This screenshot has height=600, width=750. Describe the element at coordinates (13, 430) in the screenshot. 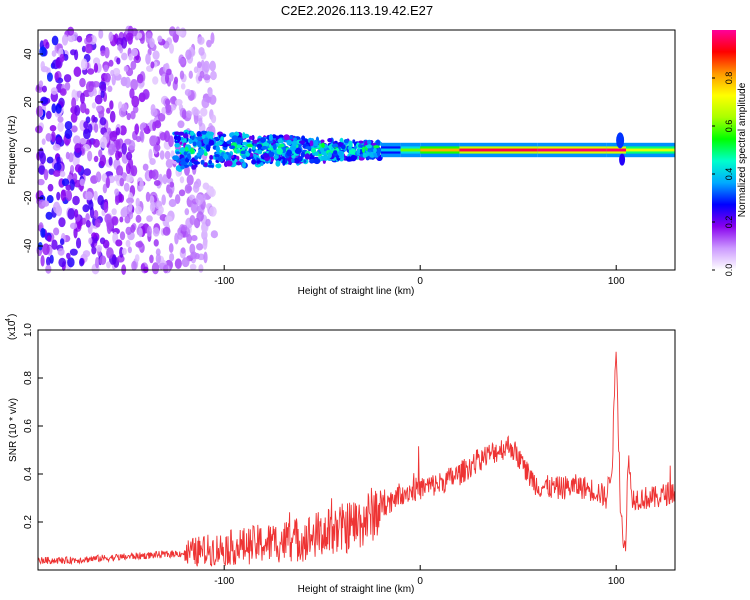

I see `snr-y-label: SNR (10 * v/v)` at that location.